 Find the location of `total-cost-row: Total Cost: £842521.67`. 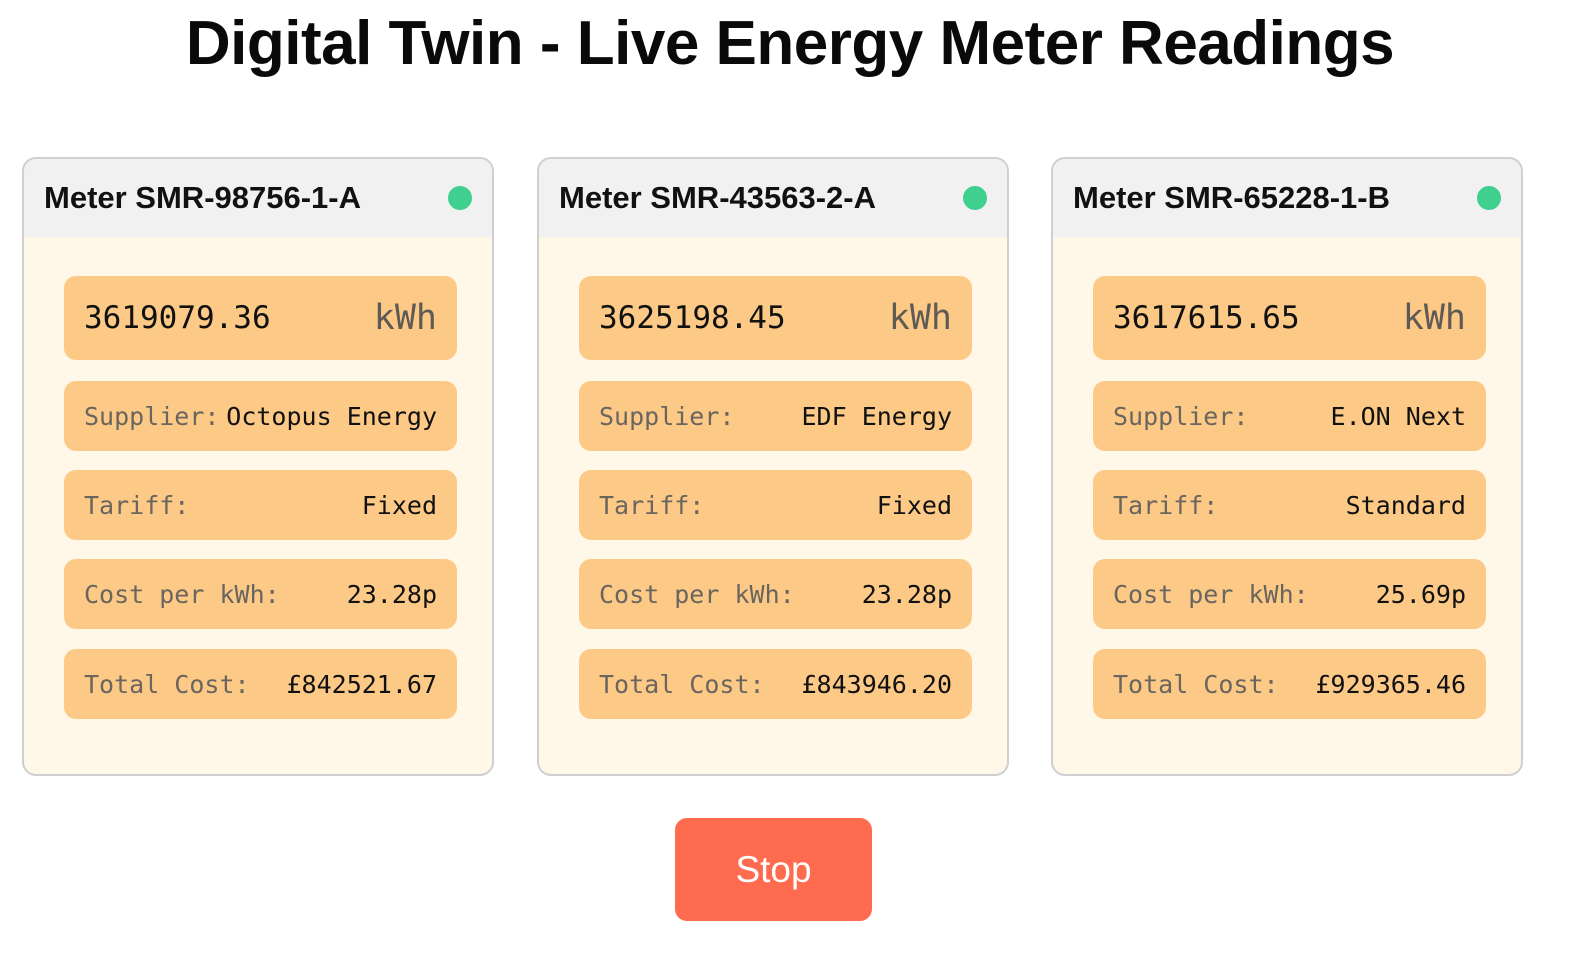

total-cost-row: Total Cost: £842521.67 is located at coordinates (260, 684).